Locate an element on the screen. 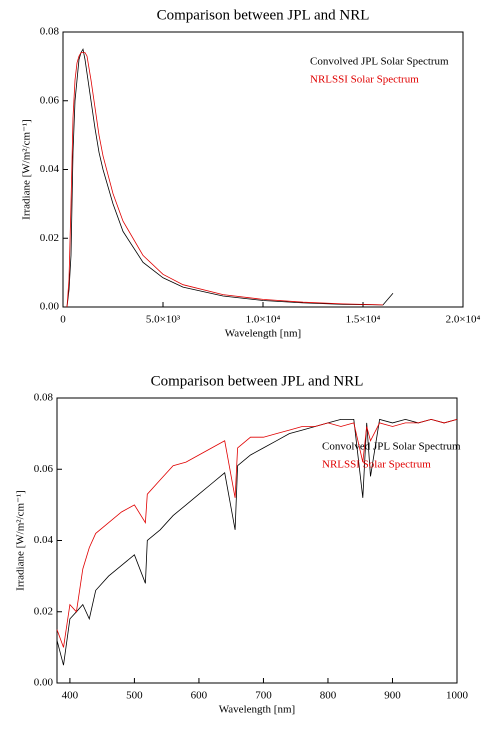 This screenshot has width=488, height=739. x-tick-label: 1000 is located at coordinates (457, 696).